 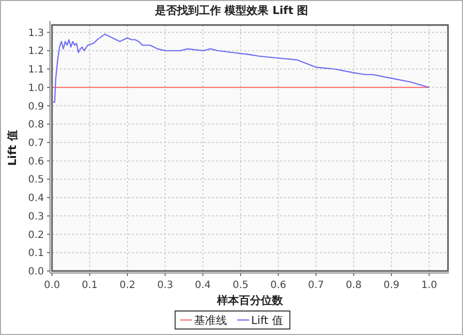 I want to click on y-tick-label: 0.7, so click(x=36, y=143).